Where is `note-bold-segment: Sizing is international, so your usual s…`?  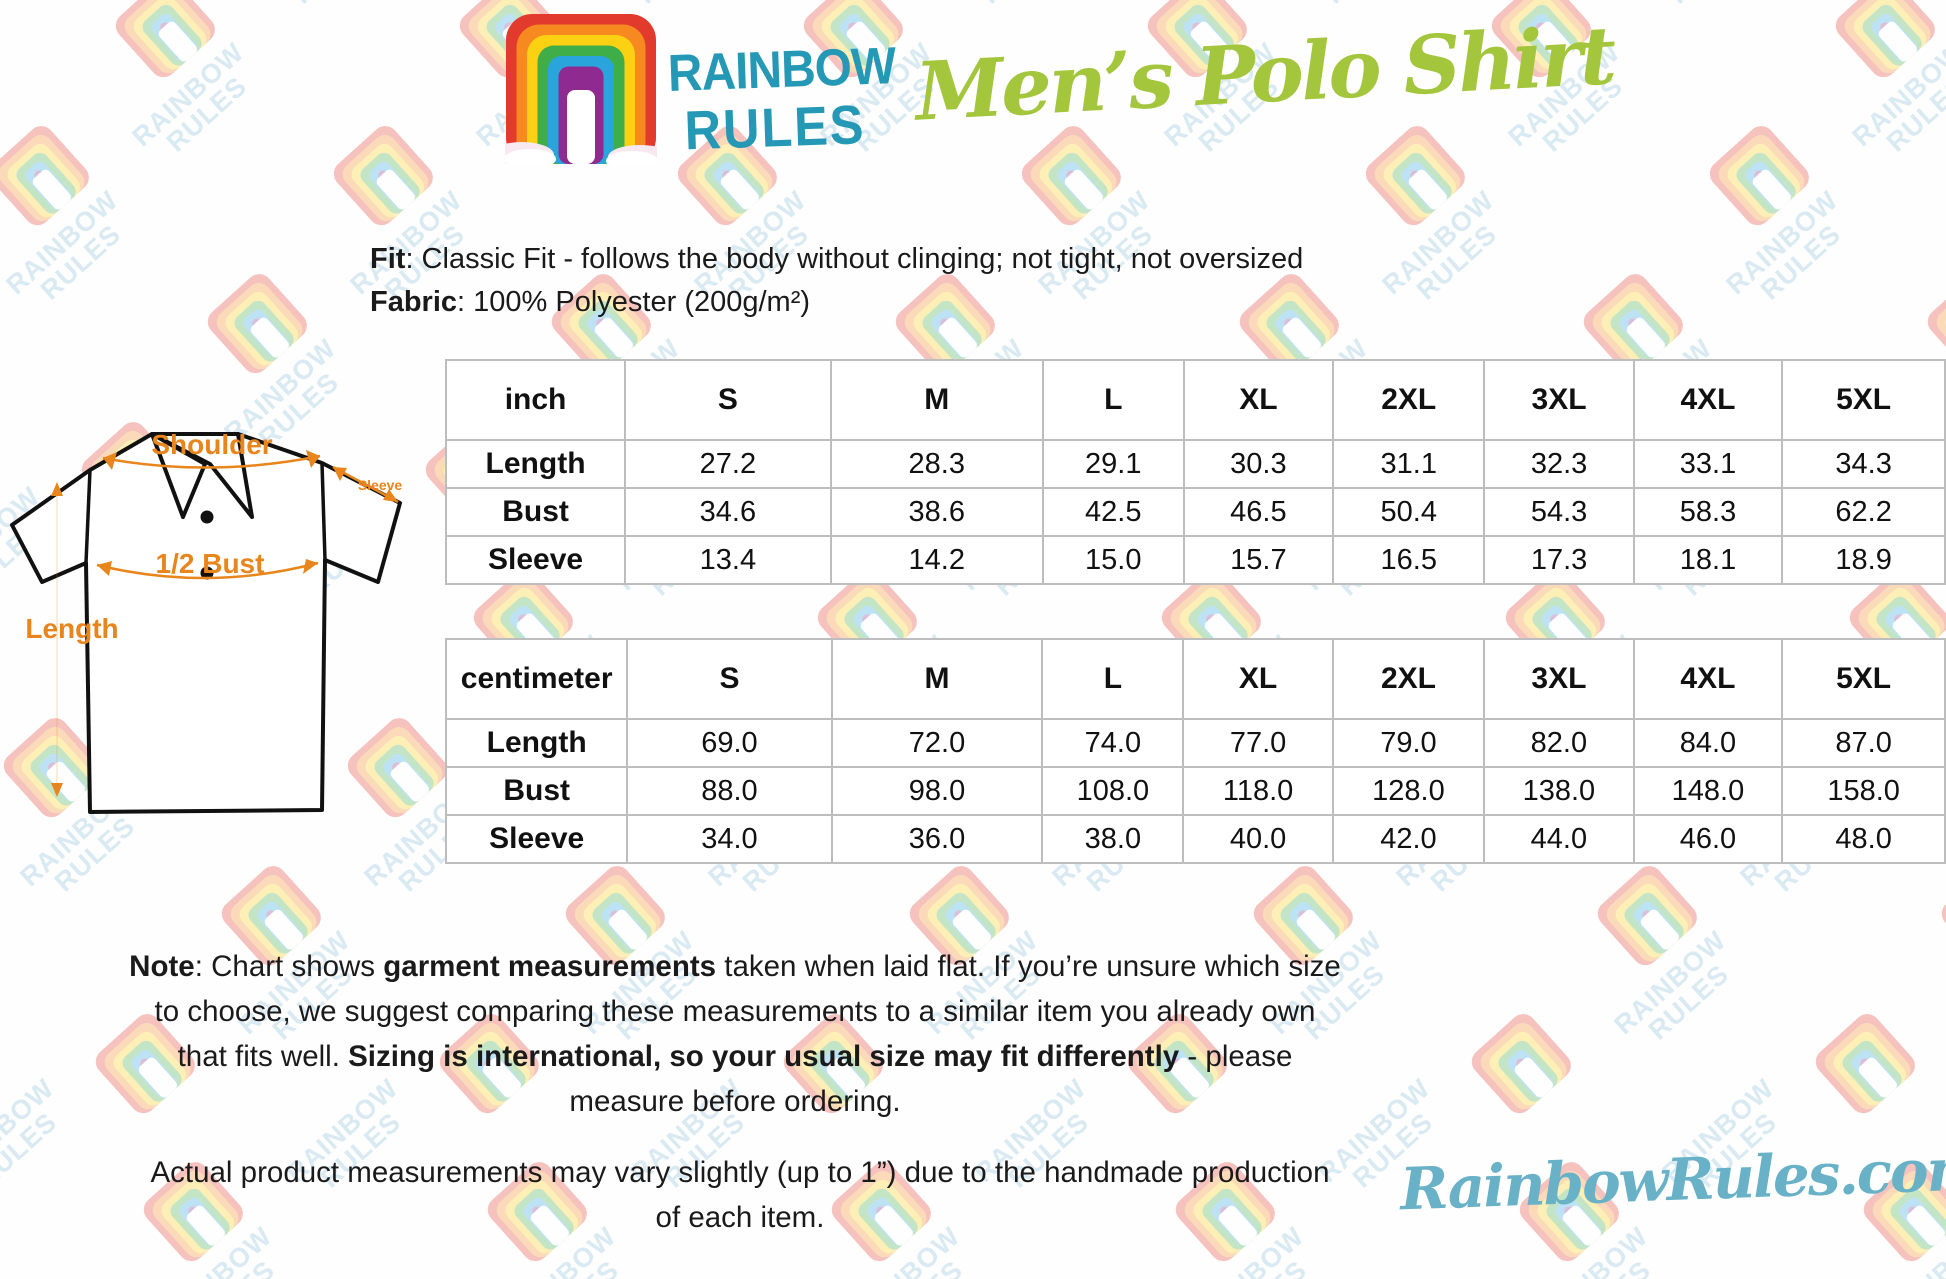 note-bold-segment: Sizing is international, so your usual s… is located at coordinates (764, 1056).